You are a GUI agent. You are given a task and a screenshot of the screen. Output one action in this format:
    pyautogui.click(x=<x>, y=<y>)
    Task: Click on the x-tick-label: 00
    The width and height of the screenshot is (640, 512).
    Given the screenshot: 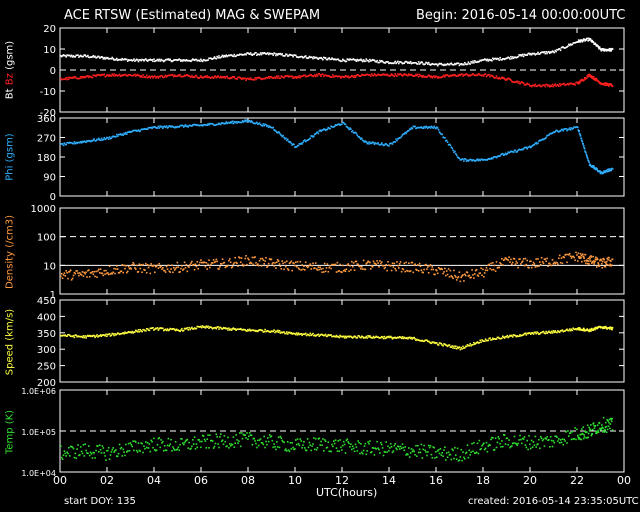 What is the action you would take?
    pyautogui.click(x=624, y=480)
    